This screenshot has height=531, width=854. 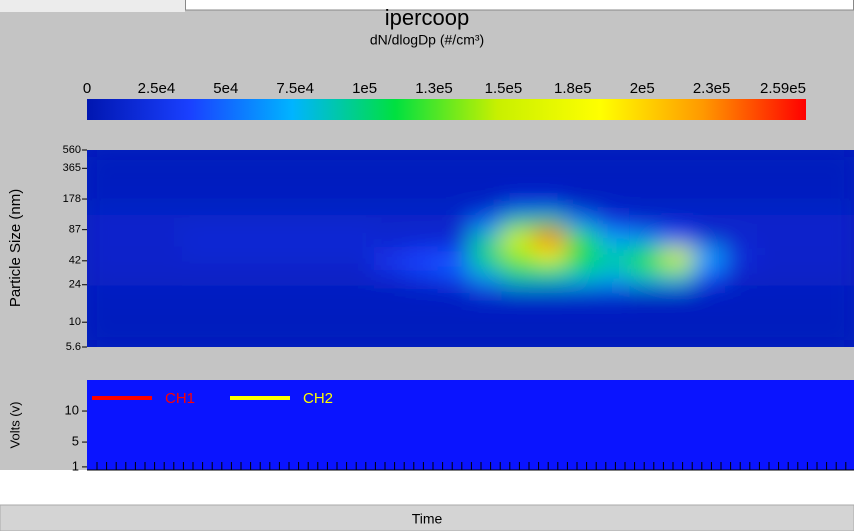 What do you see at coordinates (318, 398) in the screenshot?
I see `legend-label: CH2` at bounding box center [318, 398].